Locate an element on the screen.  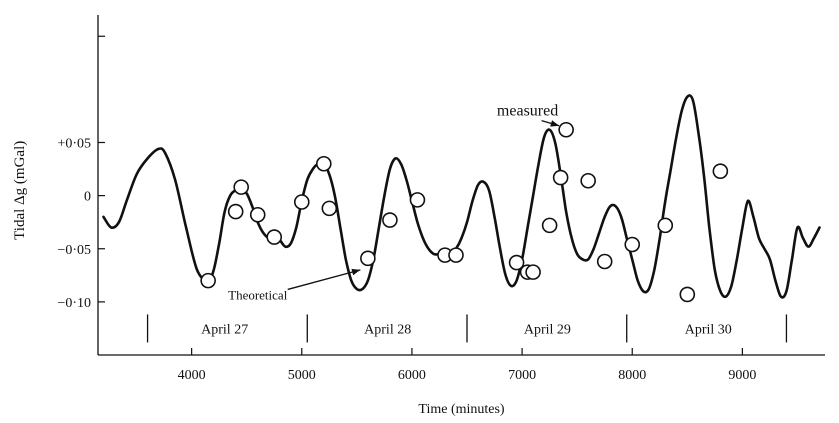
y-tick-label: 0 is located at coordinates (87, 197).